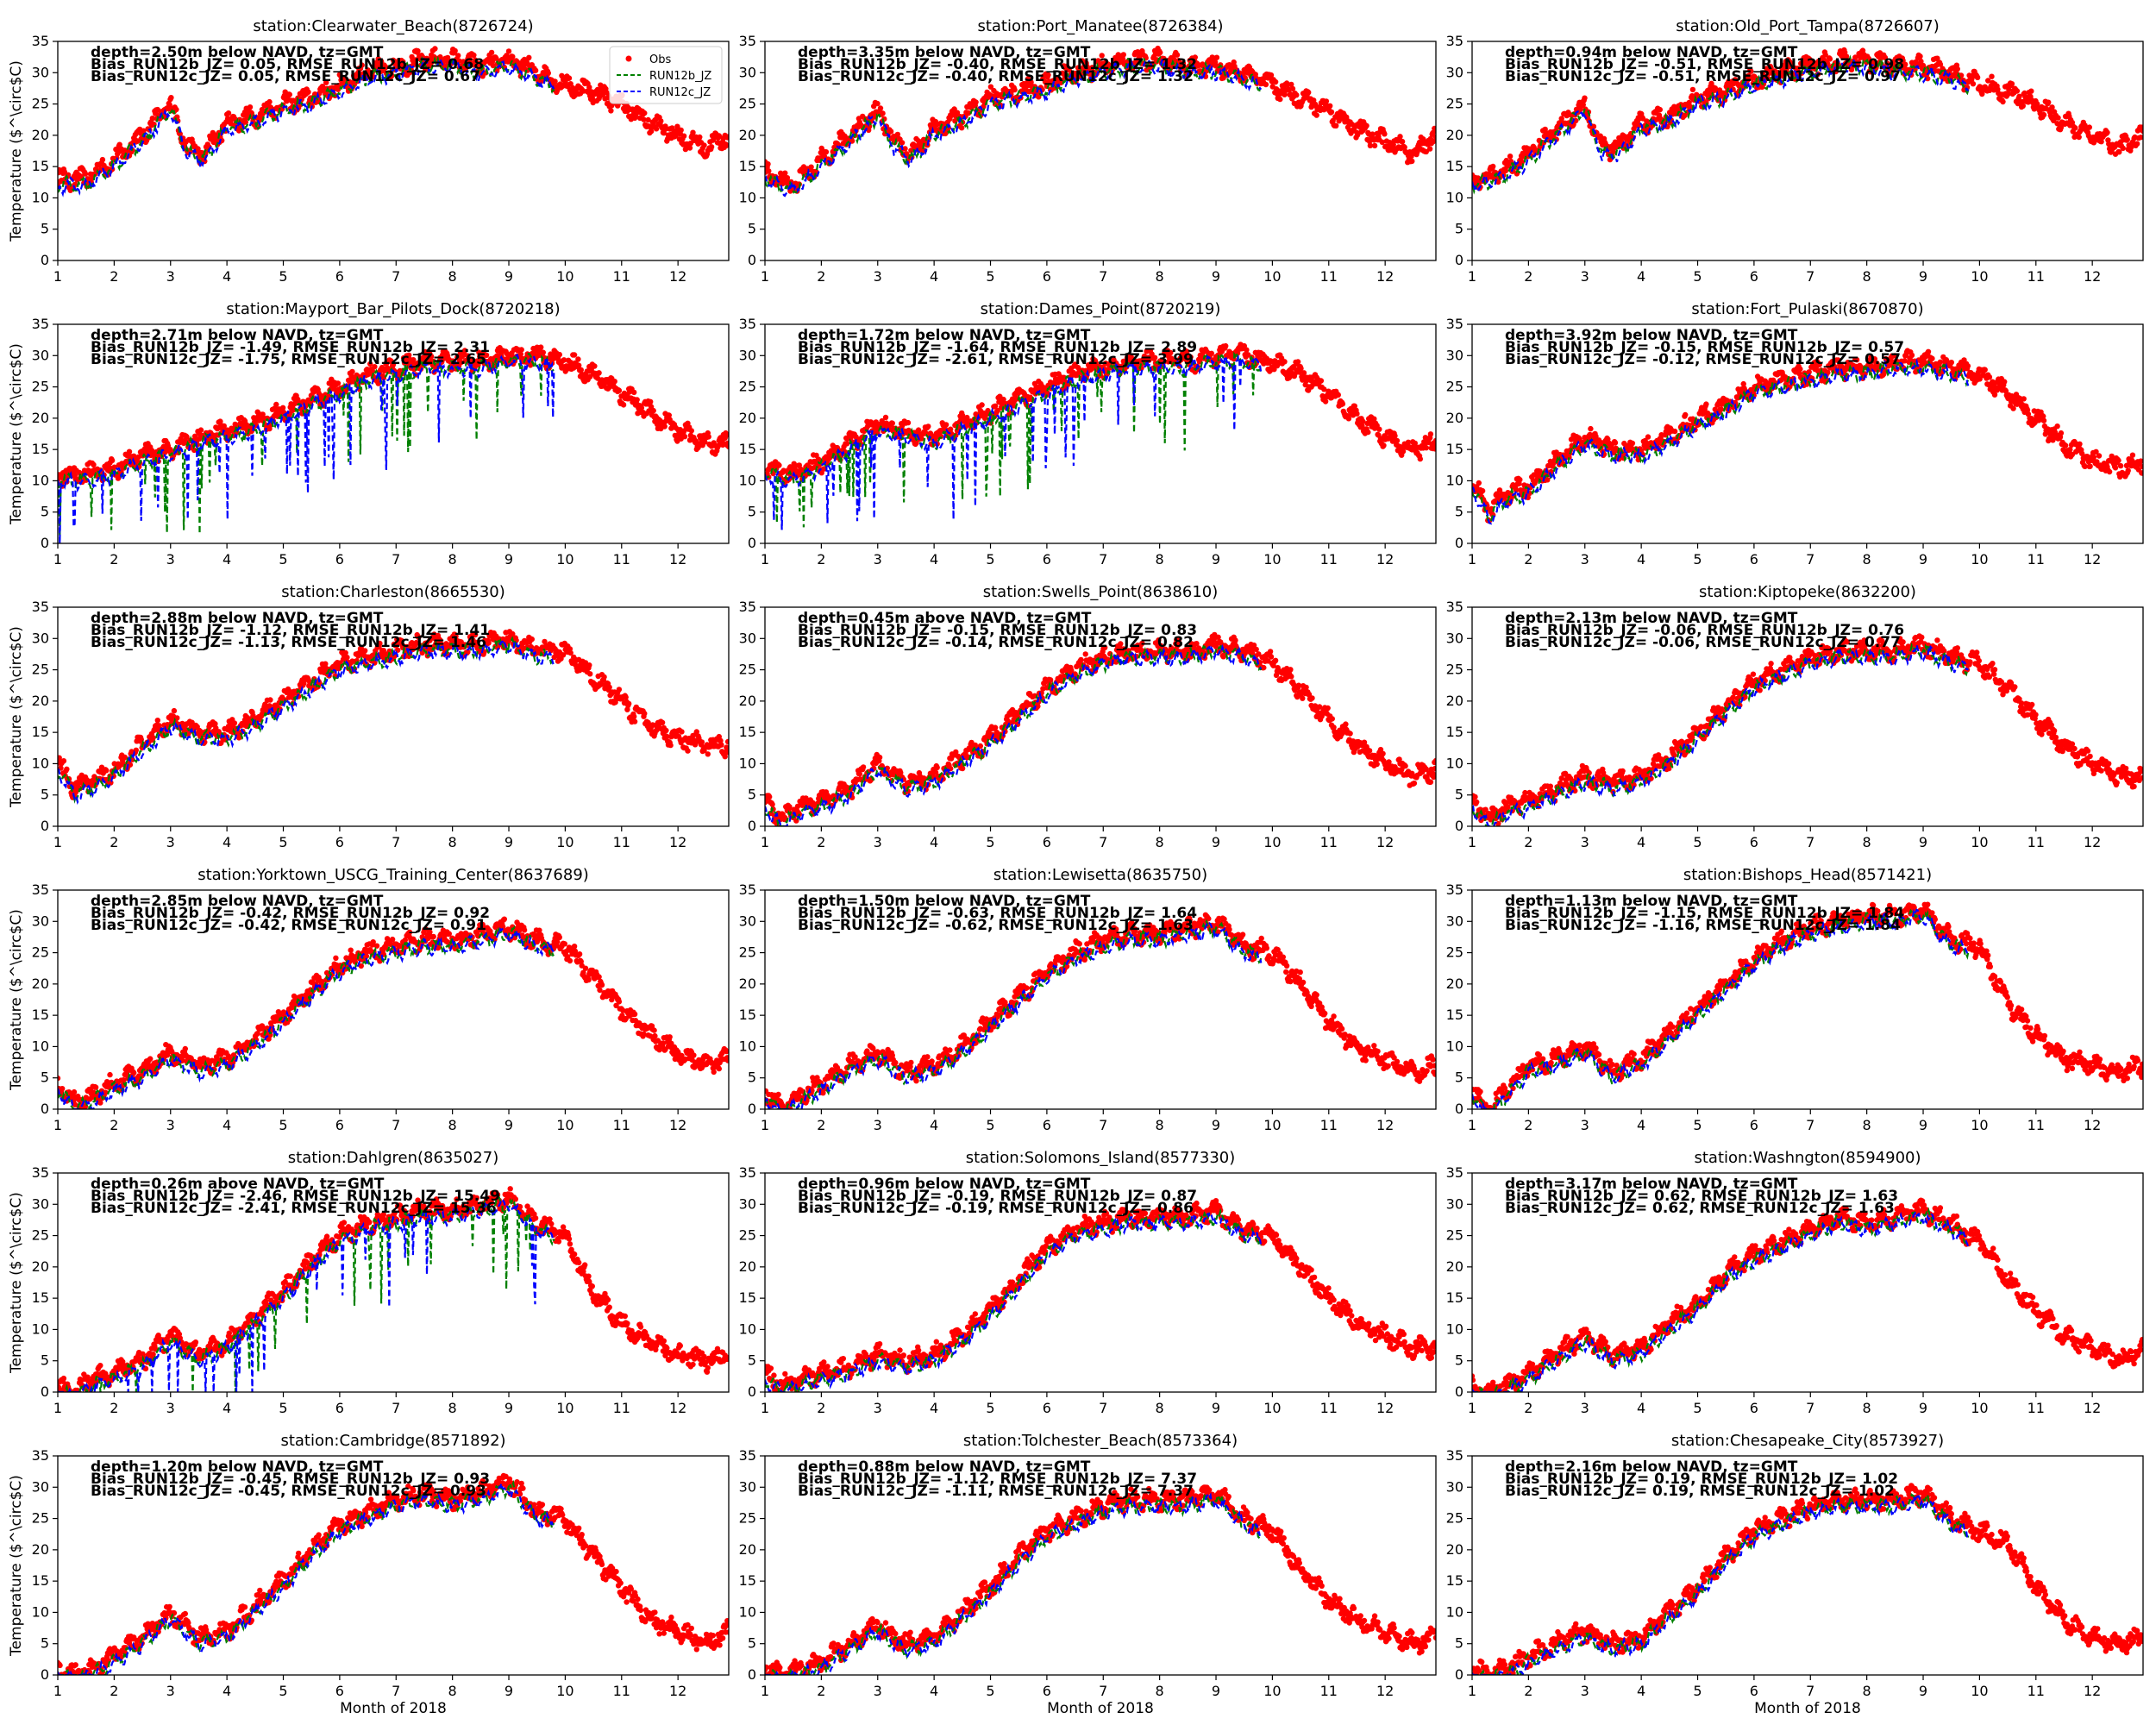 Image resolution: width=2156 pixels, height=1725 pixels. Describe the element at coordinates (1808, 26) in the screenshot. I see `subplot-title: station:Old_Port_Tampa(8726607)` at that location.